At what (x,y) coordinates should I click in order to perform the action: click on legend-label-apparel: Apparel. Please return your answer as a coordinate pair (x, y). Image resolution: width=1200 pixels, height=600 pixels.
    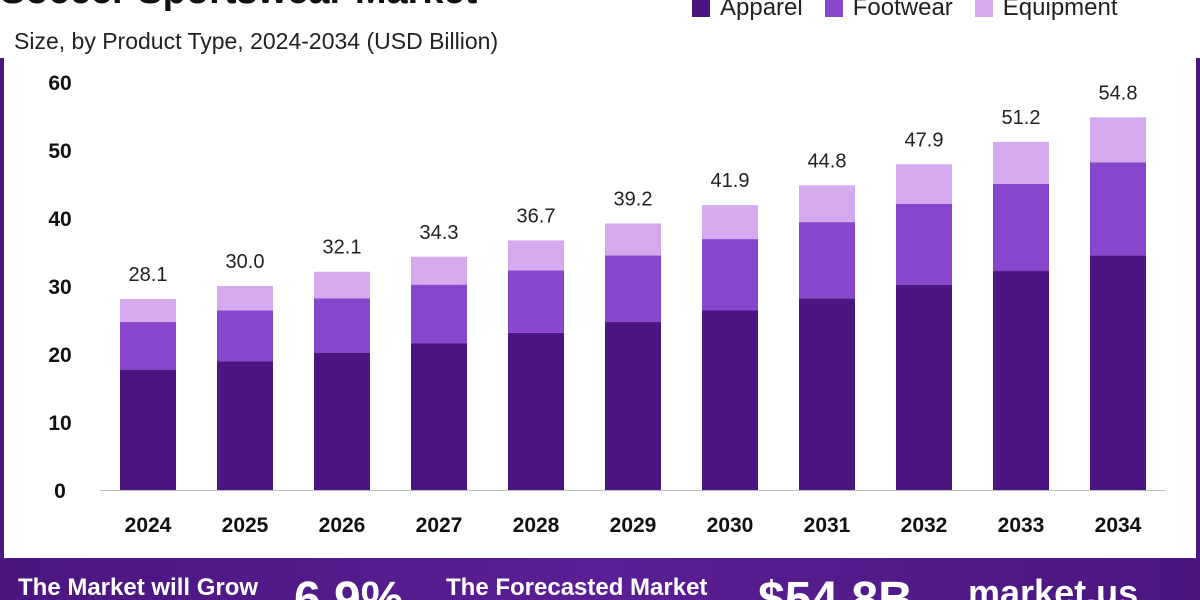
    Looking at the image, I should click on (761, 10).